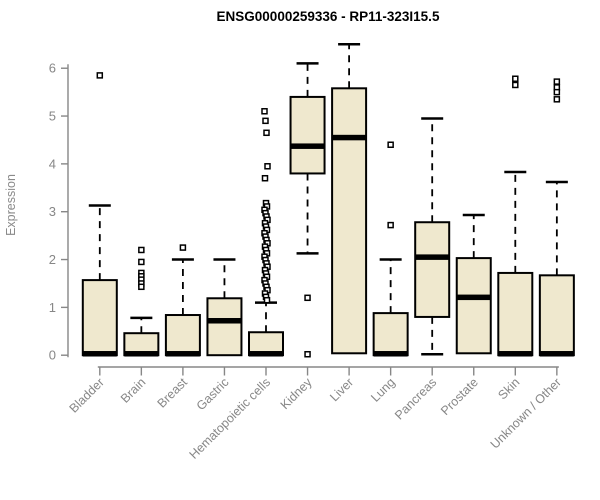 The height and width of the screenshot is (500, 600). What do you see at coordinates (307, 210) in the screenshot?
I see `box-kidney` at bounding box center [307, 210].